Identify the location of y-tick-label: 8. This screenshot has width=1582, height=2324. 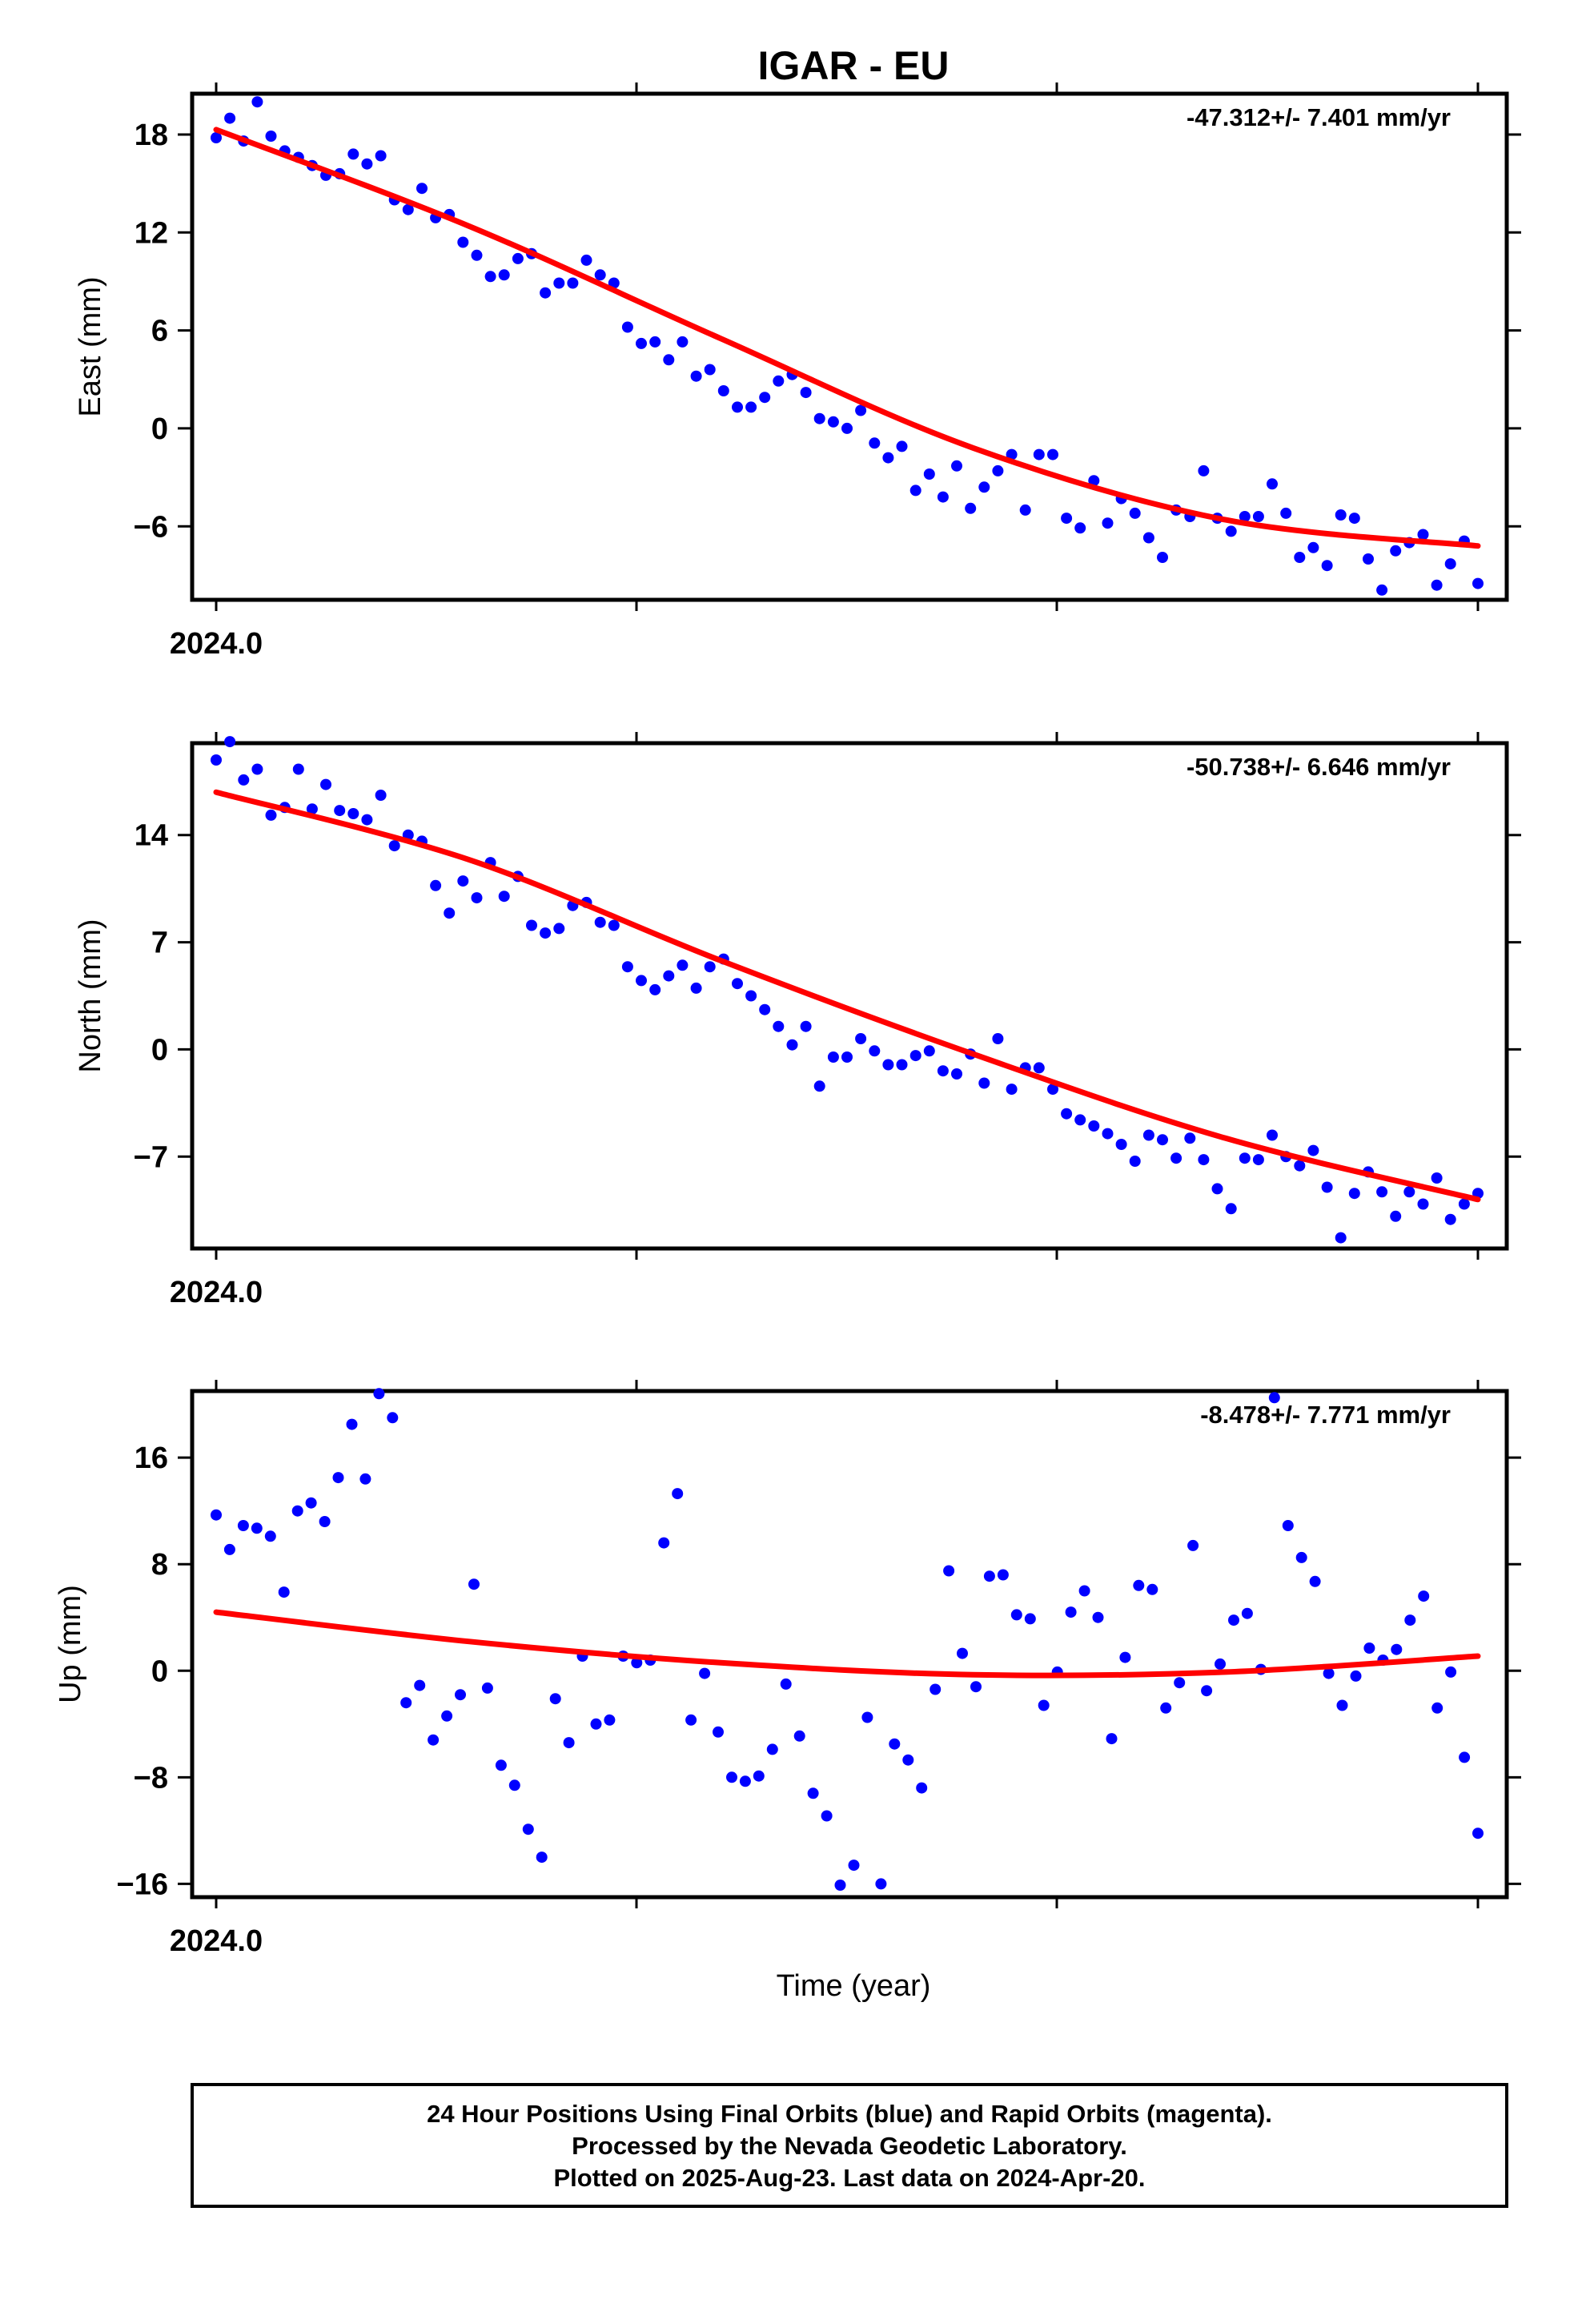
(159, 1565).